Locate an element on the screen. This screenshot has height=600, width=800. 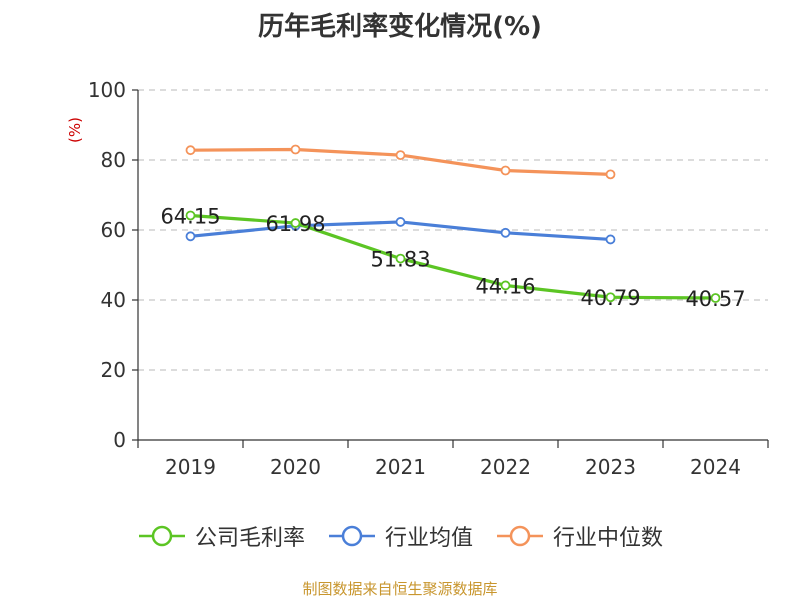
legend-item: 行业均值 is located at coordinates (400, 536).